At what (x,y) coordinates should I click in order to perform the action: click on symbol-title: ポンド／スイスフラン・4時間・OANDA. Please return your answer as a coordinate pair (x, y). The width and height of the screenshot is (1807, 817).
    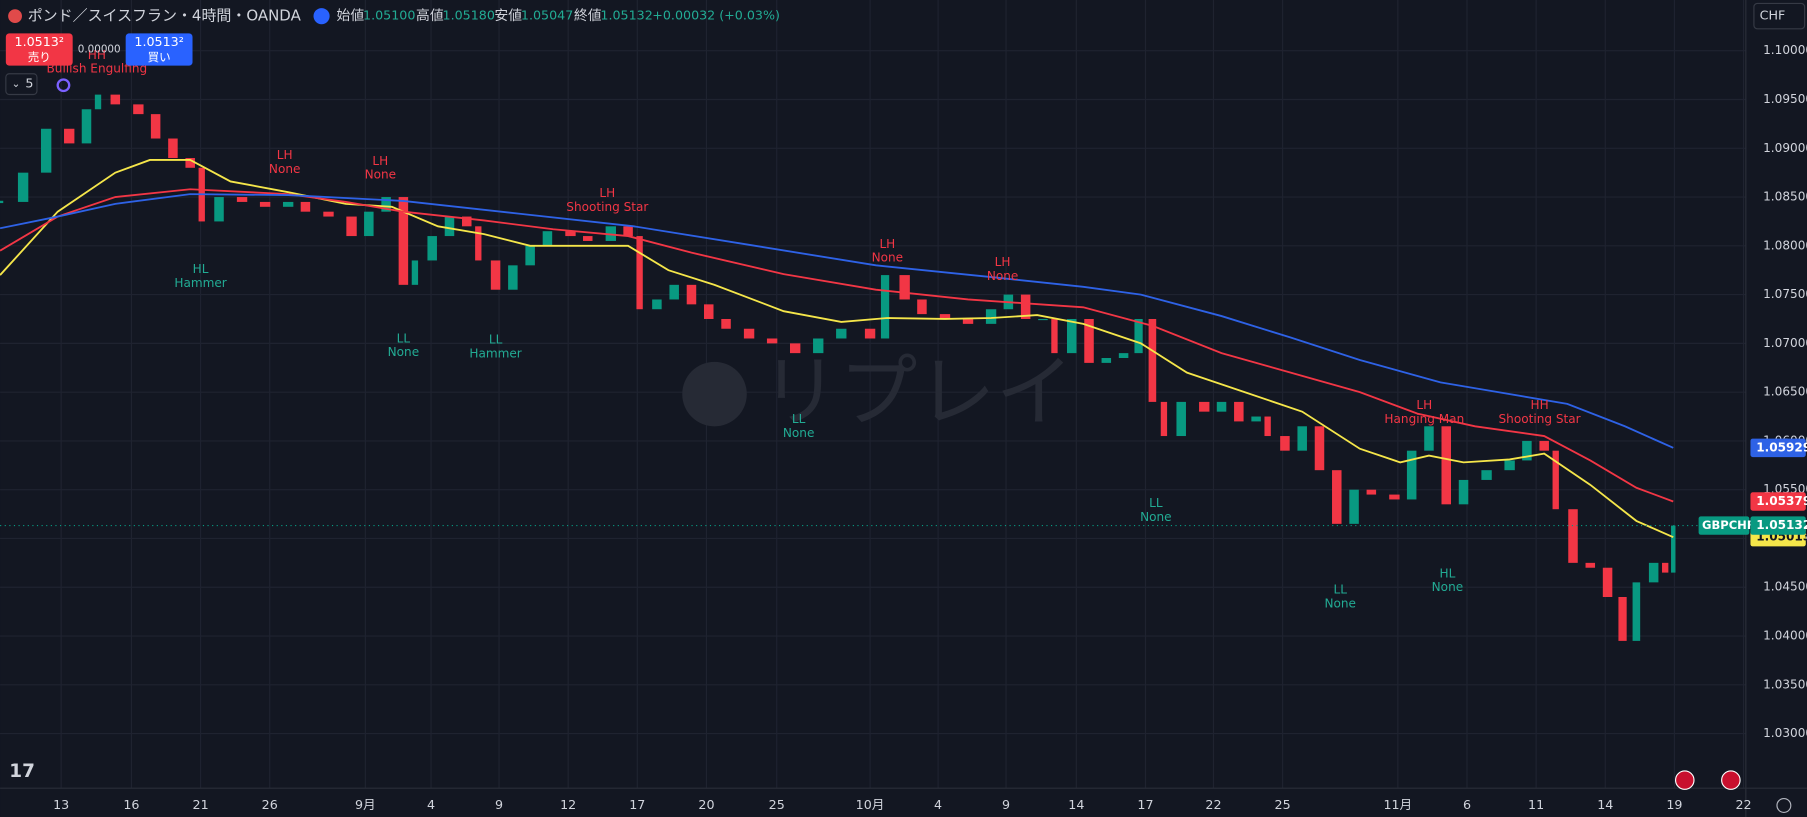
    Looking at the image, I should click on (165, 16).